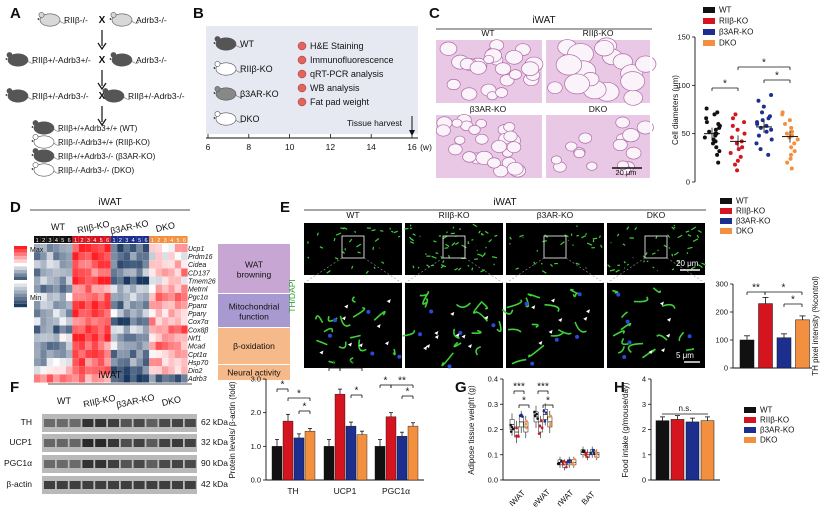 This screenshot has height=525, width=821. What do you see at coordinates (214, 422) in the screenshot?
I see `molecular-weight: 62 kDa` at bounding box center [214, 422].